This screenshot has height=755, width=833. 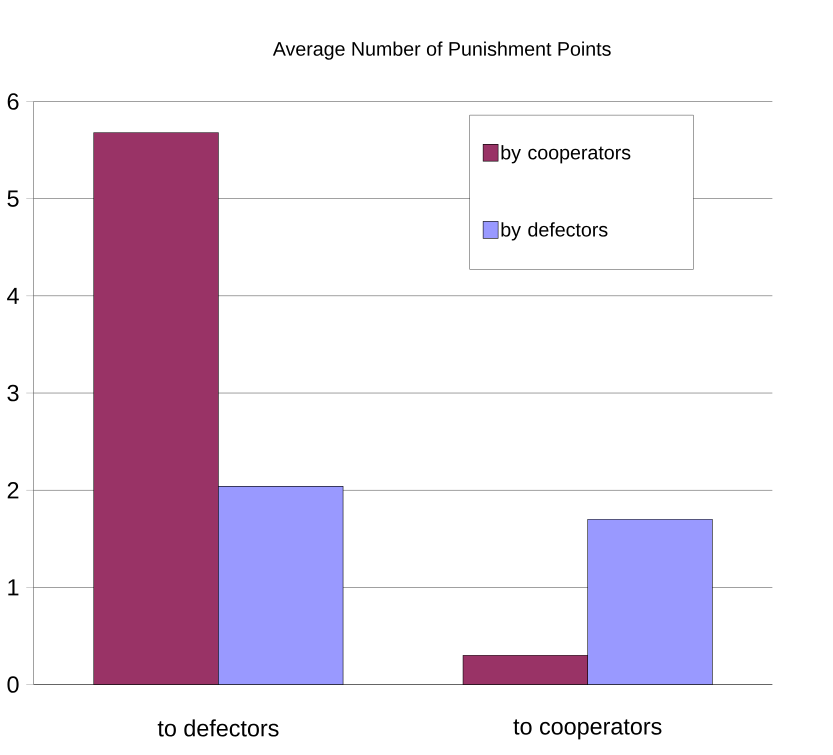 What do you see at coordinates (218, 727) in the screenshot?
I see `x-tick-label: to defectors` at bounding box center [218, 727].